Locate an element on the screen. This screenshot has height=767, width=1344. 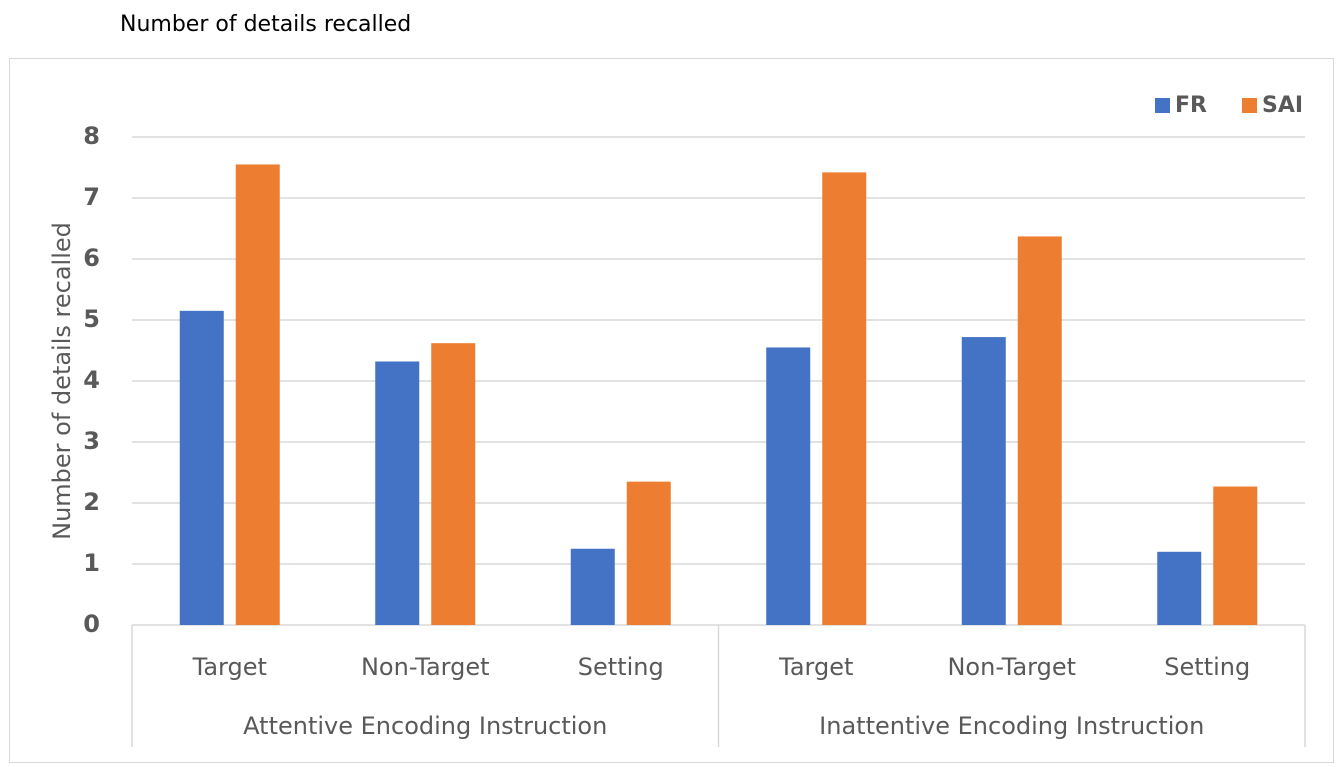
y-tick-label: 6 is located at coordinates (91, 258).